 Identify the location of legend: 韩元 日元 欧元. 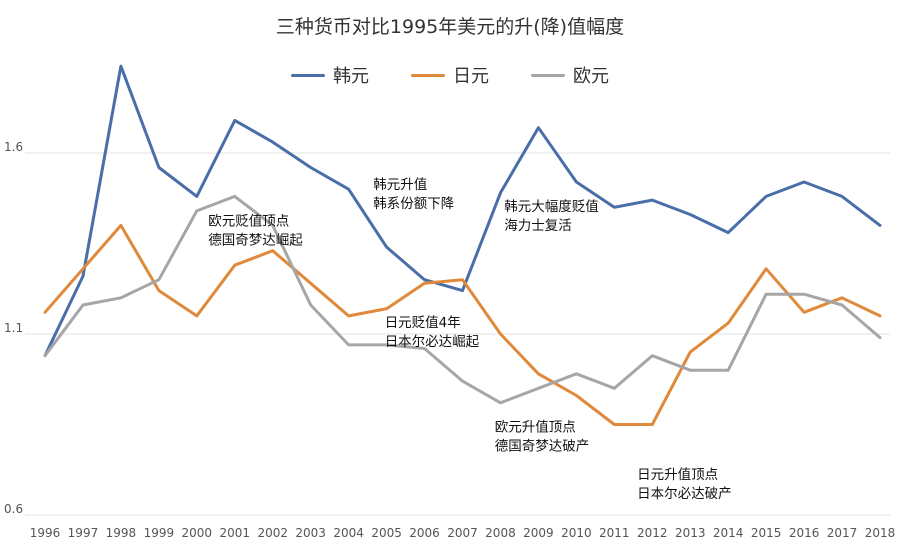
(450, 75).